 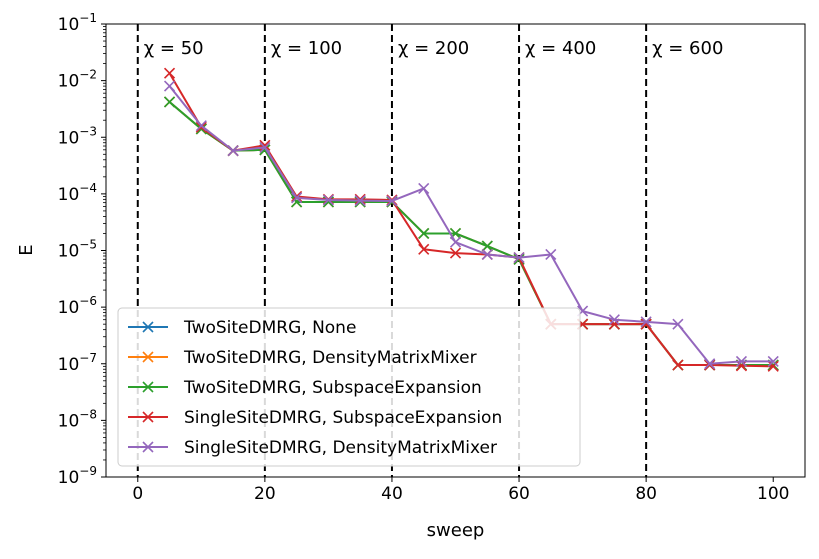 I want to click on legend-entry: TwoSiteDMRG, SubspaceExpansion, so click(x=305, y=388).